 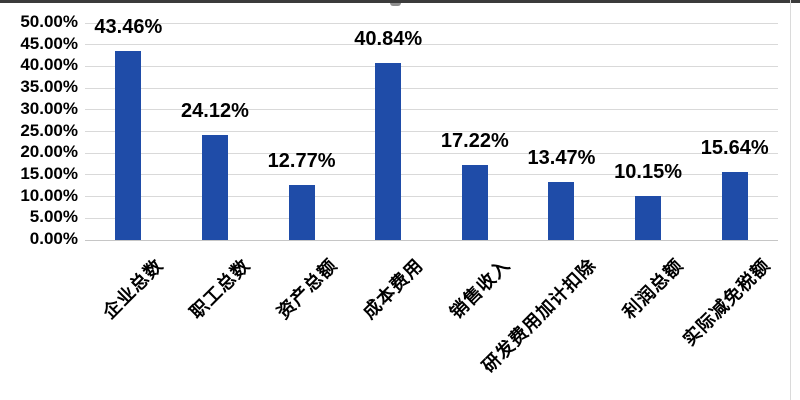 What do you see at coordinates (49, 152) in the screenshot?
I see `y-axis-tick-label: 20.00%` at bounding box center [49, 152].